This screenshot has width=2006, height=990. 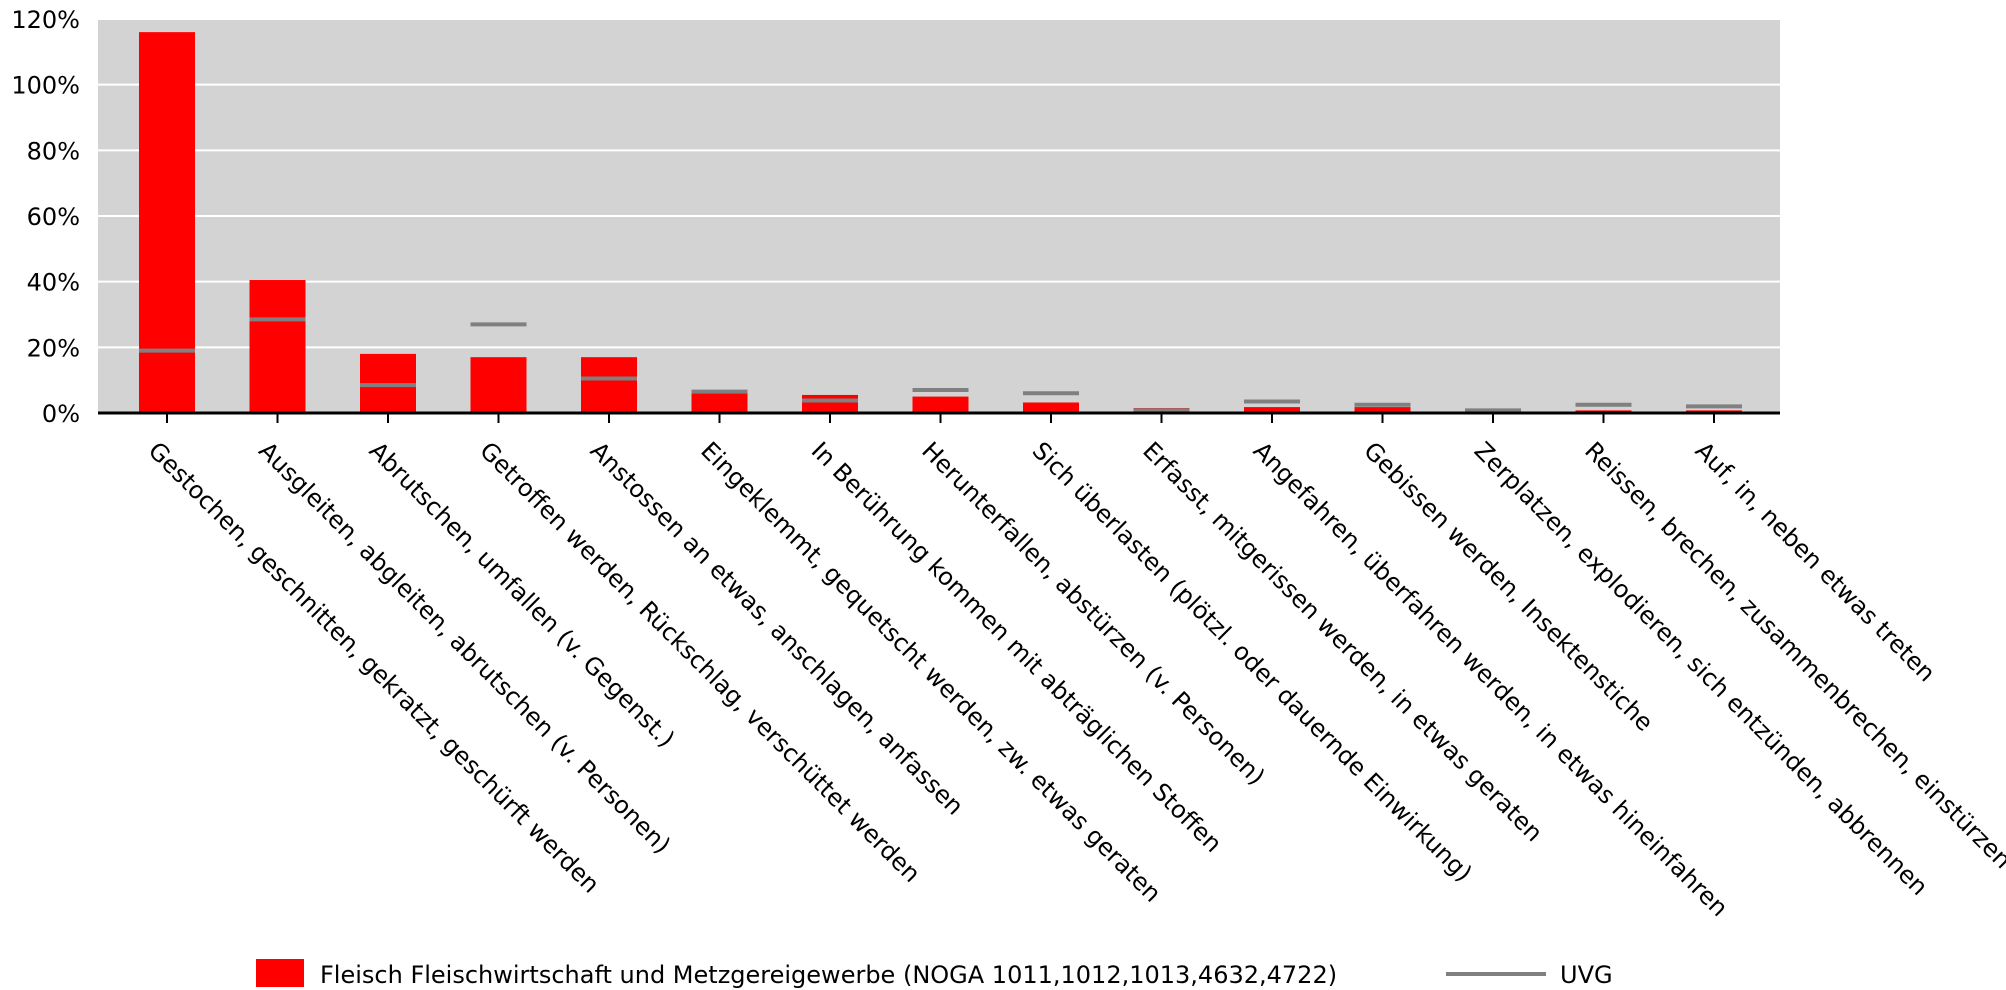 What do you see at coordinates (777, 628) in the screenshot?
I see `x-category-label: Anstossen an etwas, anschlagen, anfassen` at bounding box center [777, 628].